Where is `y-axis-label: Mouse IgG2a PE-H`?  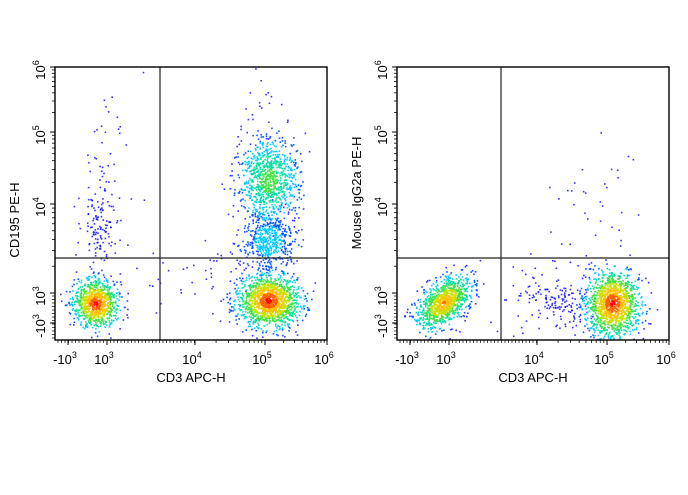 y-axis-label: Mouse IgG2a PE-H is located at coordinates (356, 193).